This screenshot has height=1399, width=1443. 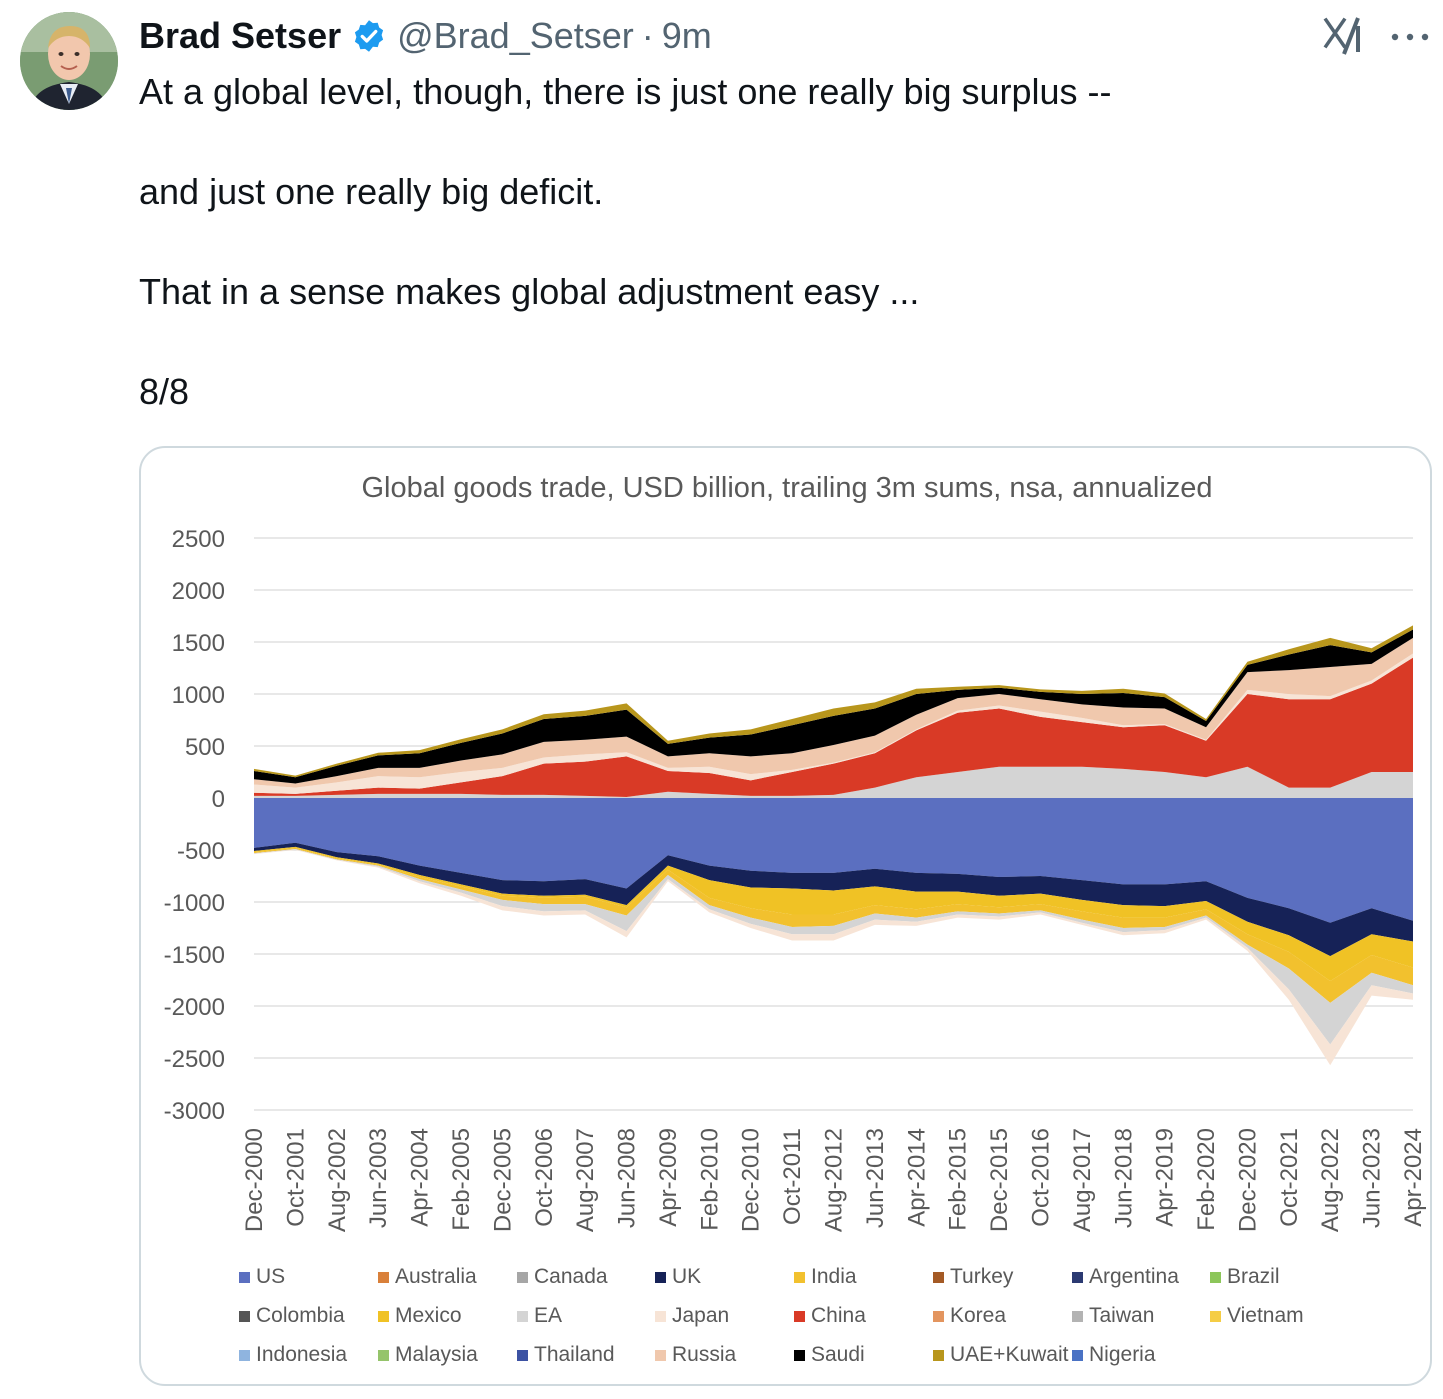 I want to click on legend-label: Korea, so click(x=978, y=1315).